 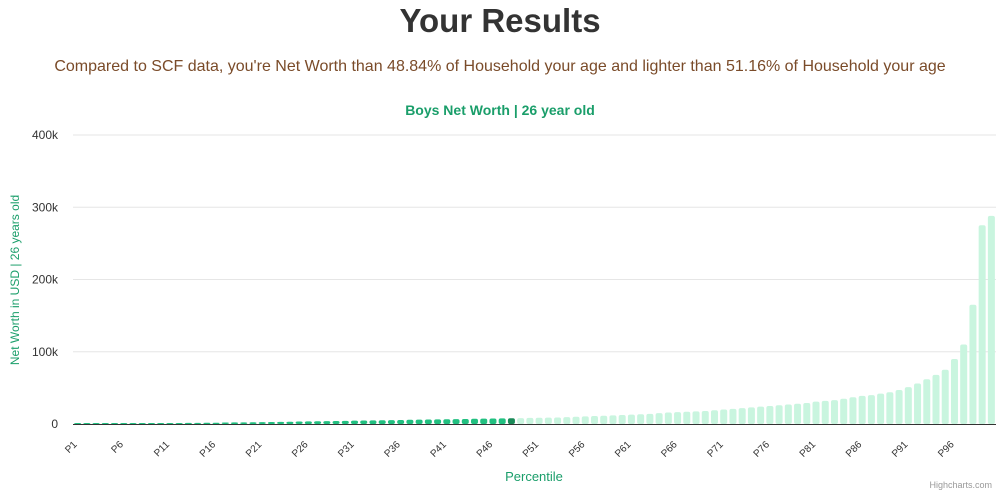 I want to click on bar-p58, so click(x=604, y=419).